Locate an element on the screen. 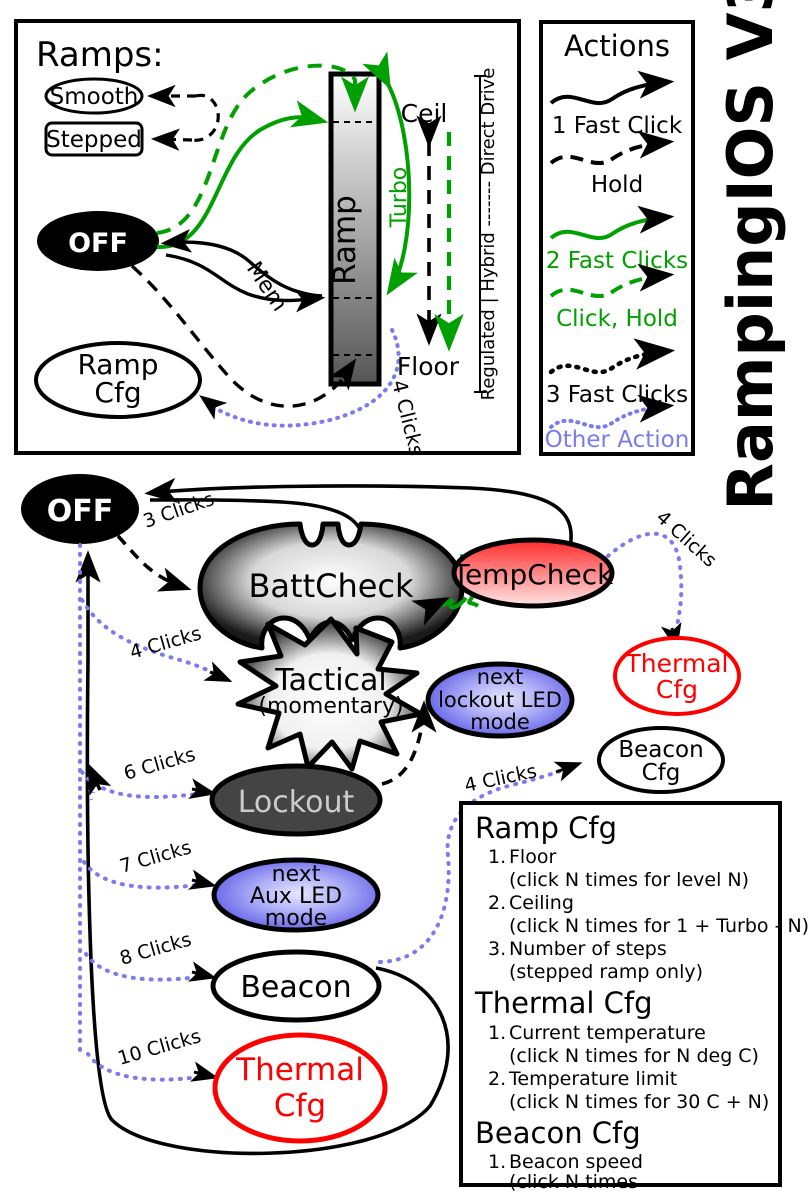 This screenshot has height=1200, width=812. edge-off-to-ramp-ceiling is located at coordinates (262, 149).